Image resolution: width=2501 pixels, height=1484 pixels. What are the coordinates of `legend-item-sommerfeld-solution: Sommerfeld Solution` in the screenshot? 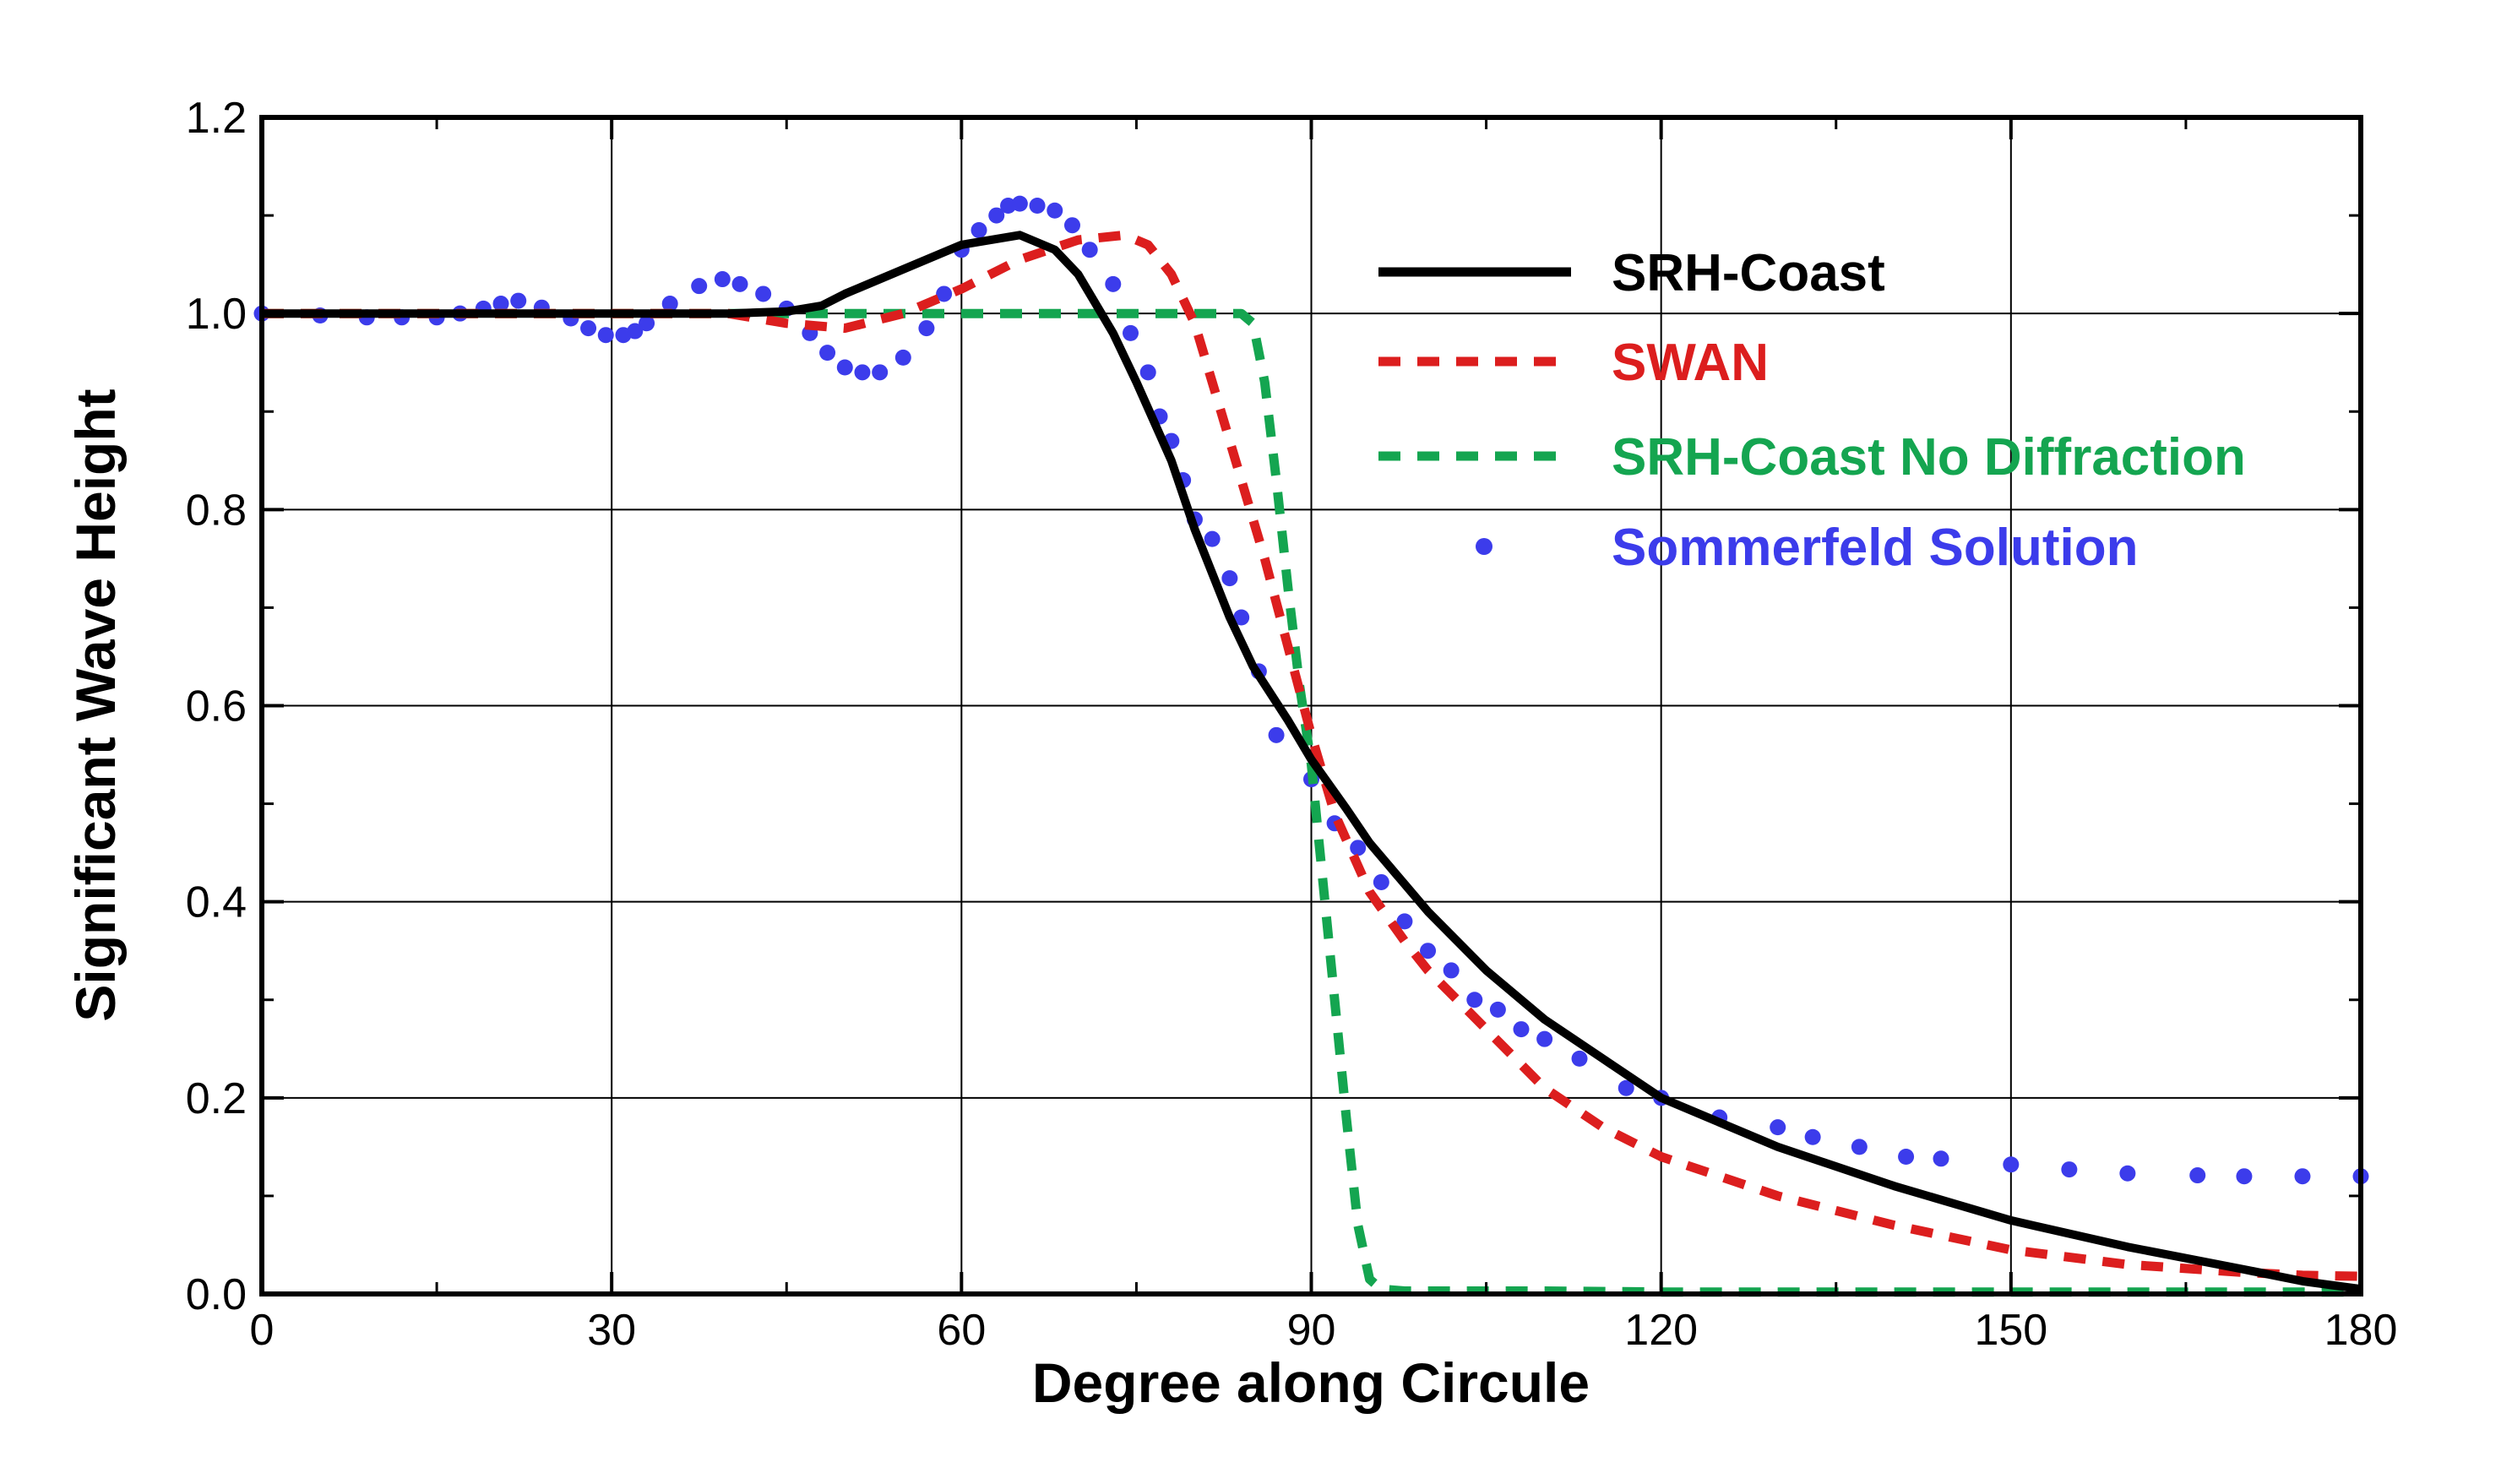 It's located at (1807, 548).